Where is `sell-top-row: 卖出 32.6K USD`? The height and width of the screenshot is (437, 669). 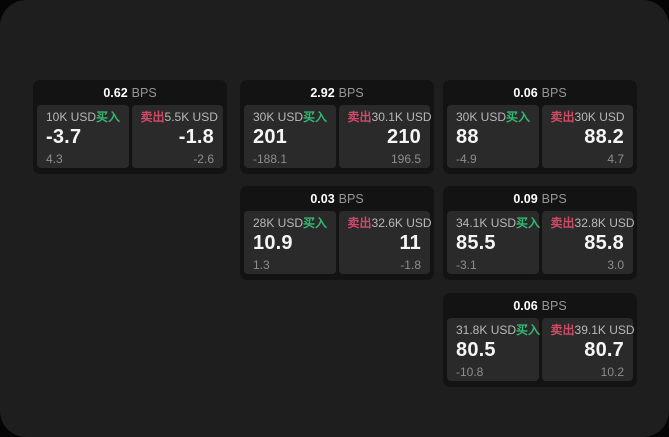
sell-top-row: 卖出 32.6K USD is located at coordinates (389, 223).